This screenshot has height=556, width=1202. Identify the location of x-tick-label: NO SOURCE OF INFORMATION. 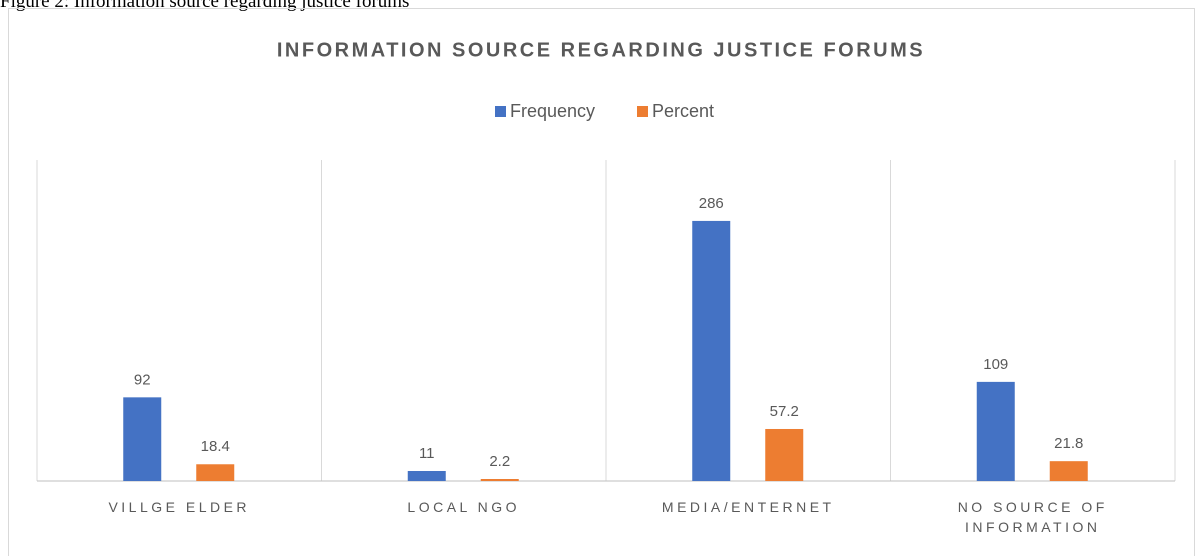
(1032, 517).